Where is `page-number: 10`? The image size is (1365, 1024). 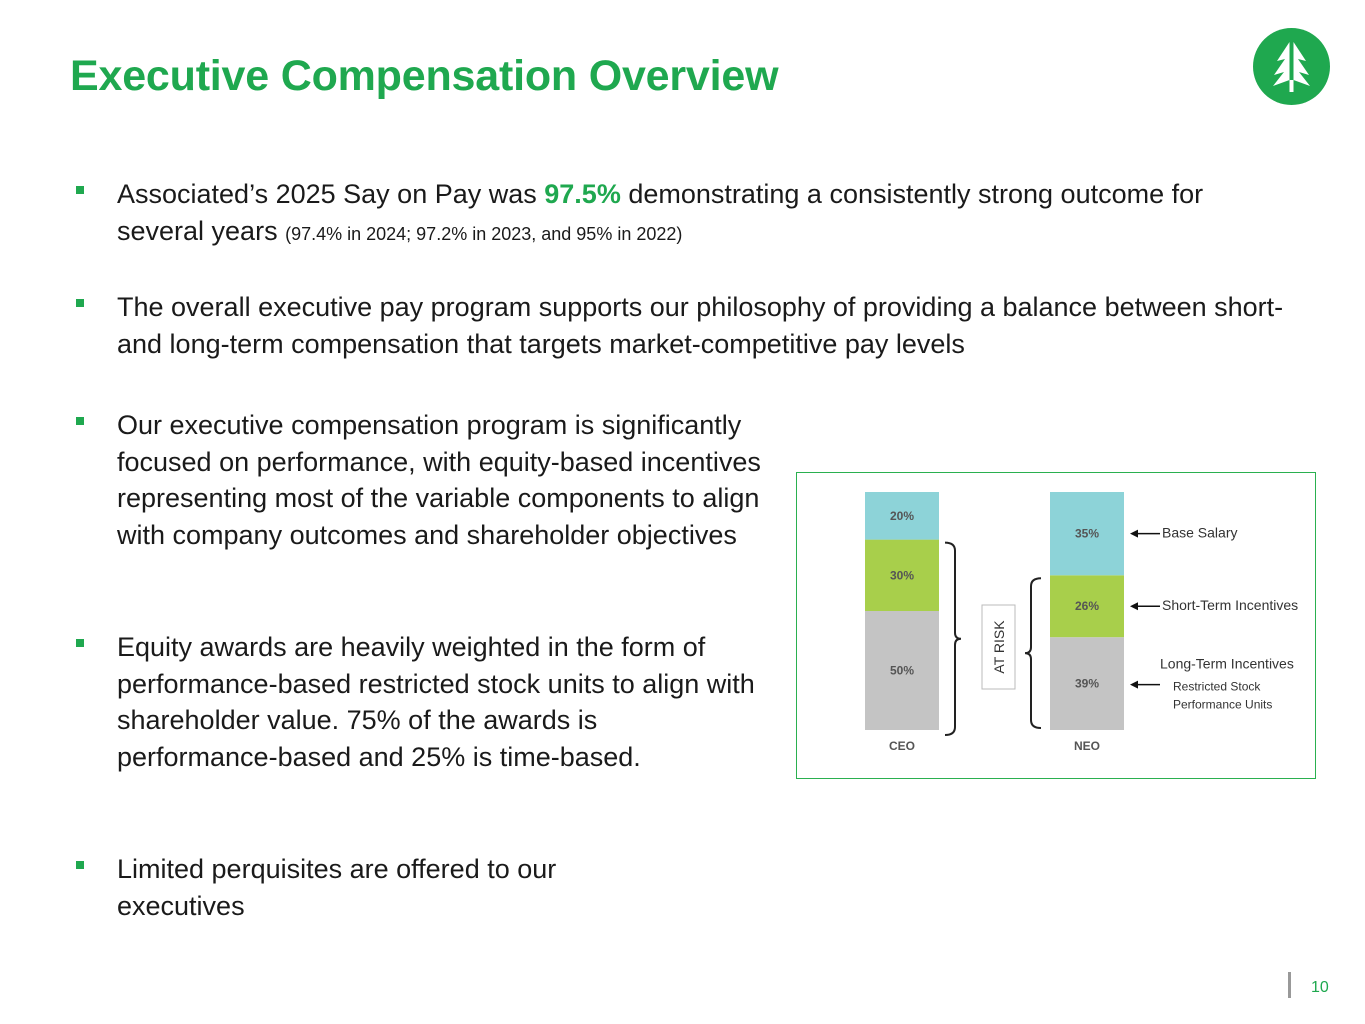
page-number: 10 is located at coordinates (1320, 987).